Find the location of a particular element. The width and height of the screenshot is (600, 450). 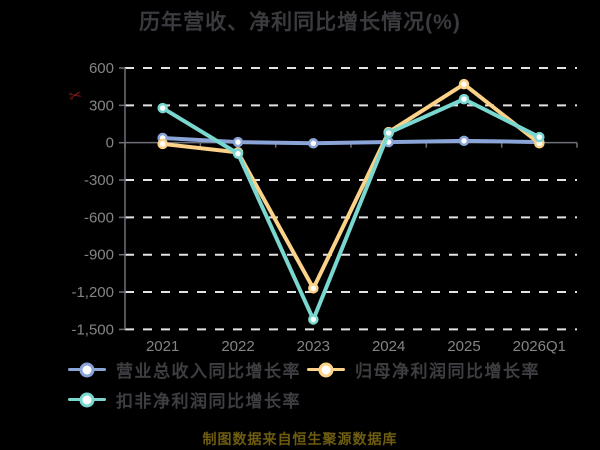

y-tick-label: -1,500 is located at coordinates (92, 329).